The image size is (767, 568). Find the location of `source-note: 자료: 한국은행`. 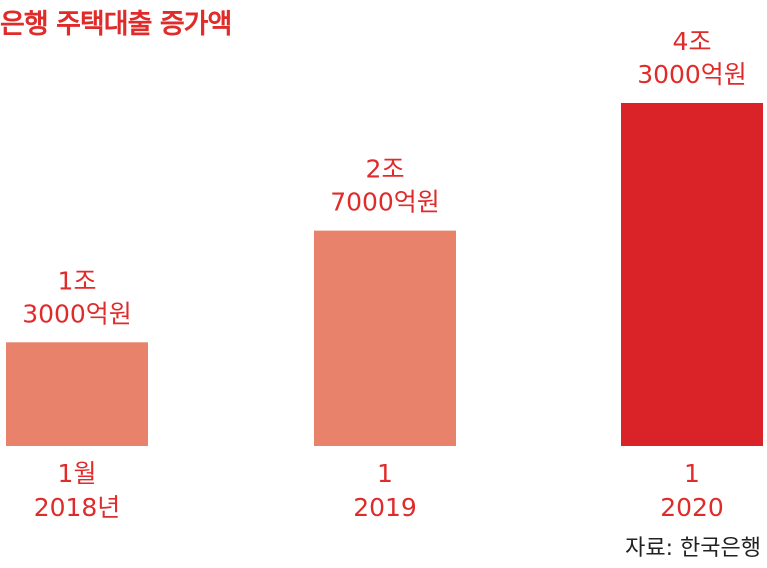

source-note: 자료: 한국은행 is located at coordinates (693, 548).